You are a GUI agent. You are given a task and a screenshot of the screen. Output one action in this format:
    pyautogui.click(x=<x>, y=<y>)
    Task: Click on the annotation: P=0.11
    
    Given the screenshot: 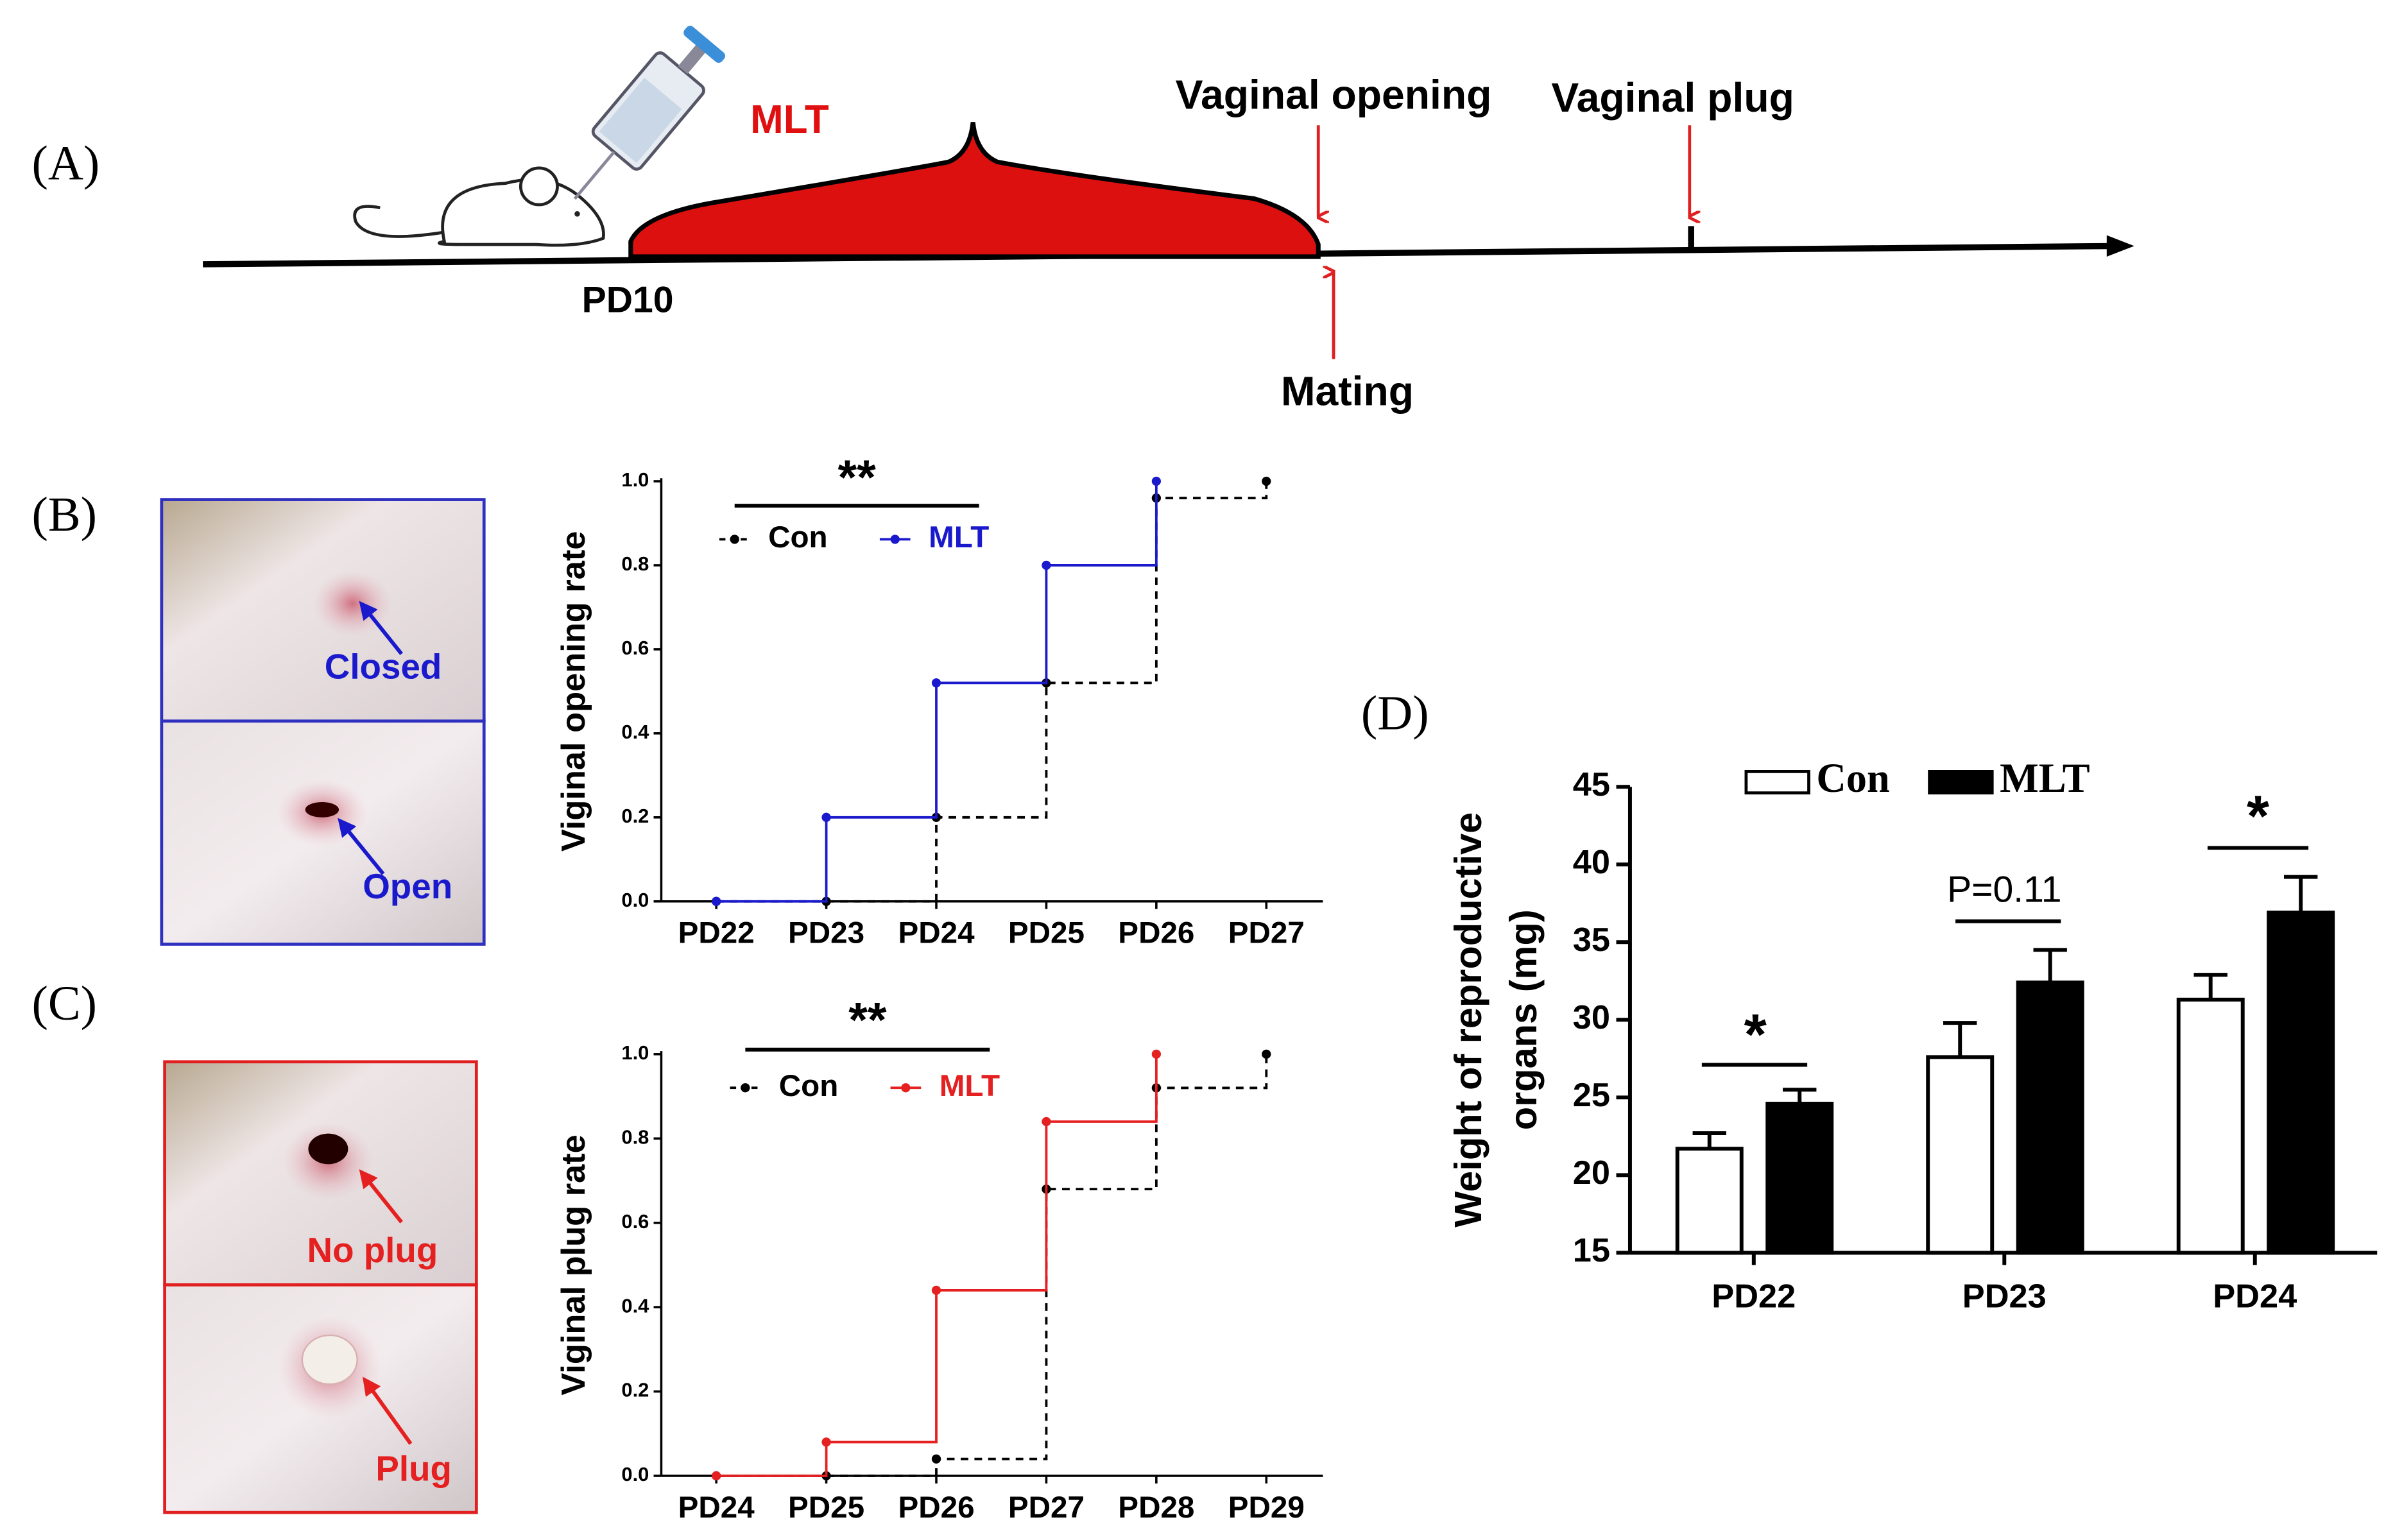 What is the action you would take?
    pyautogui.click(x=2004, y=890)
    